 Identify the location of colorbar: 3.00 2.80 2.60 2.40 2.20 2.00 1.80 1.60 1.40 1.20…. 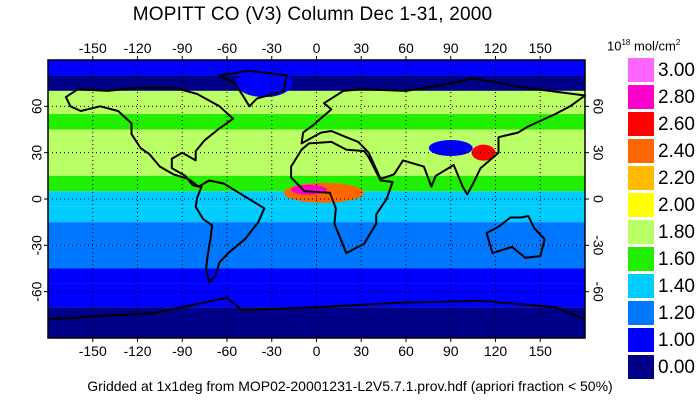
(663, 221).